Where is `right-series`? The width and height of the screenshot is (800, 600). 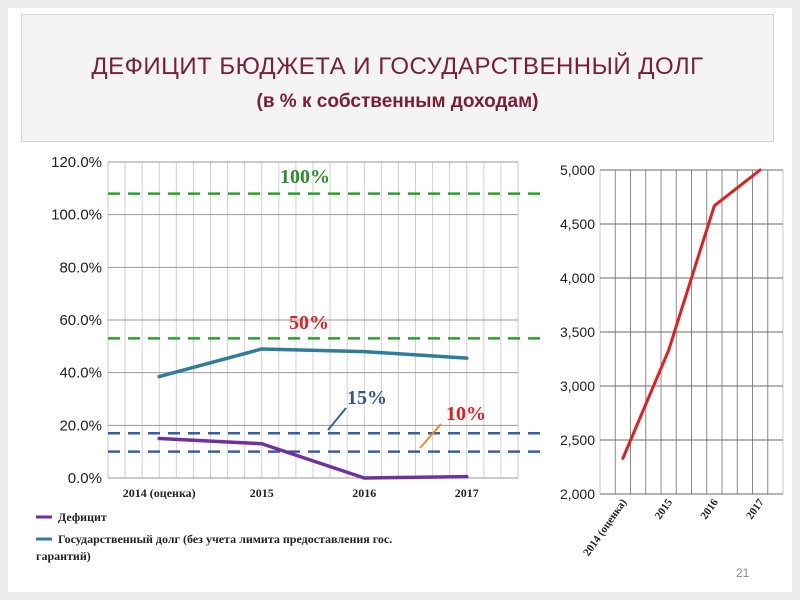
right-series is located at coordinates (691, 314).